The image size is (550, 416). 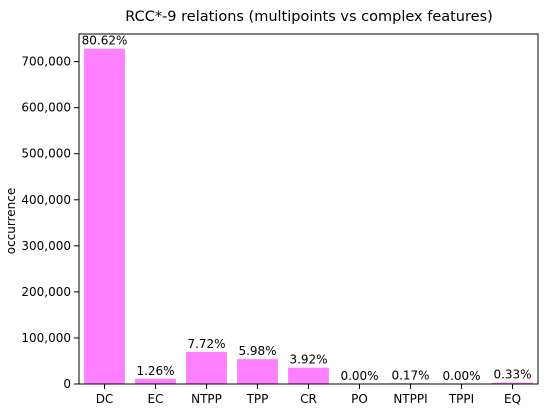 I want to click on x-tick-label: EC, so click(x=156, y=399).